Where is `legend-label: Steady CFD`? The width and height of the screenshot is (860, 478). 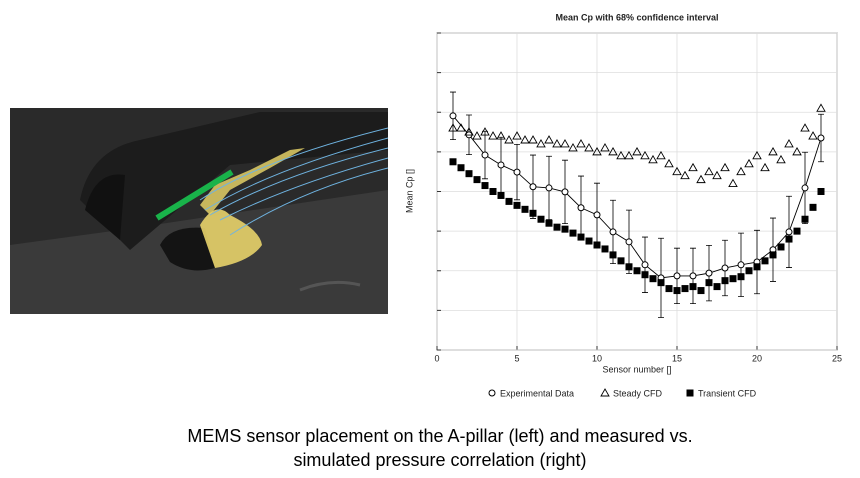
legend-label: Steady CFD is located at coordinates (638, 393).